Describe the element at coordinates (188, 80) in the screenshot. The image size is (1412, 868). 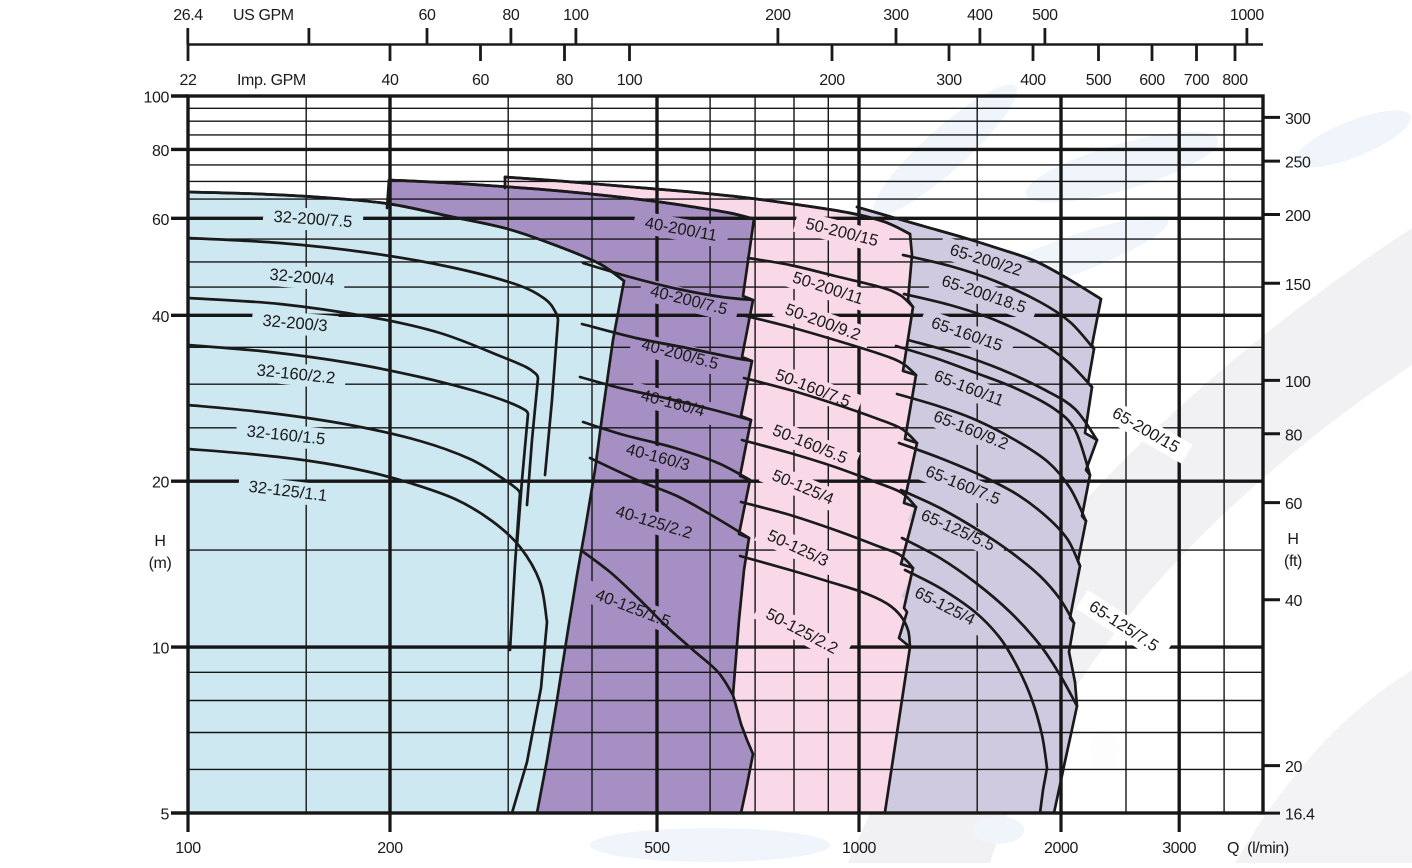
I see `svg-text: 22` at that location.